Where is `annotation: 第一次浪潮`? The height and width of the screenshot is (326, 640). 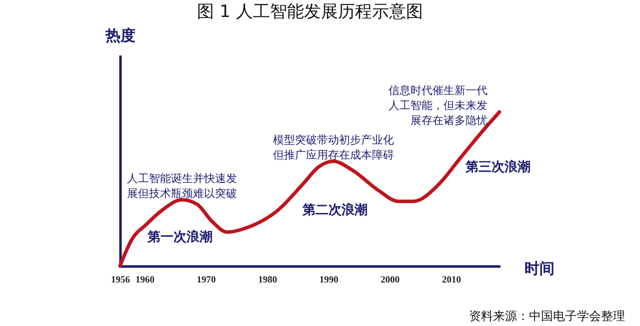
annotation: 第一次浪潮 is located at coordinates (179, 237).